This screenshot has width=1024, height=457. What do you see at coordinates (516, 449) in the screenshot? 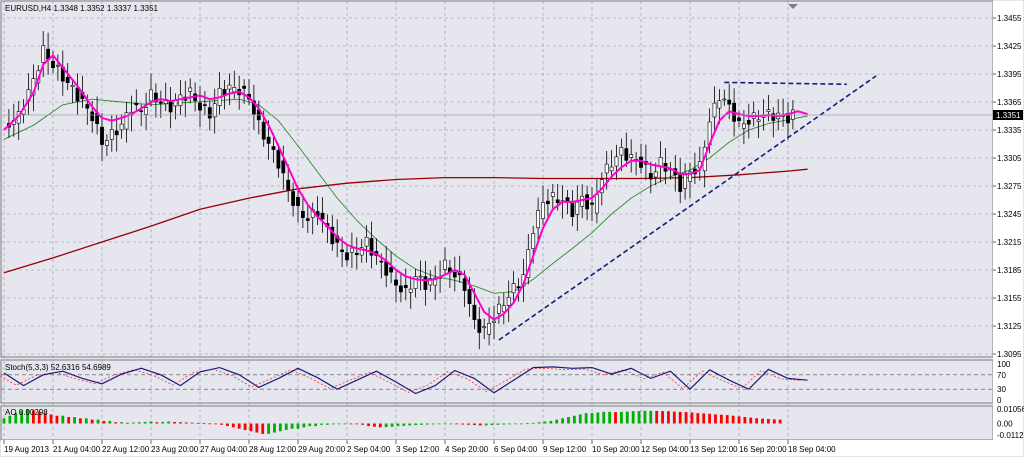
I see `time-tick-label: 6 Sep 04:00` at bounding box center [516, 449].